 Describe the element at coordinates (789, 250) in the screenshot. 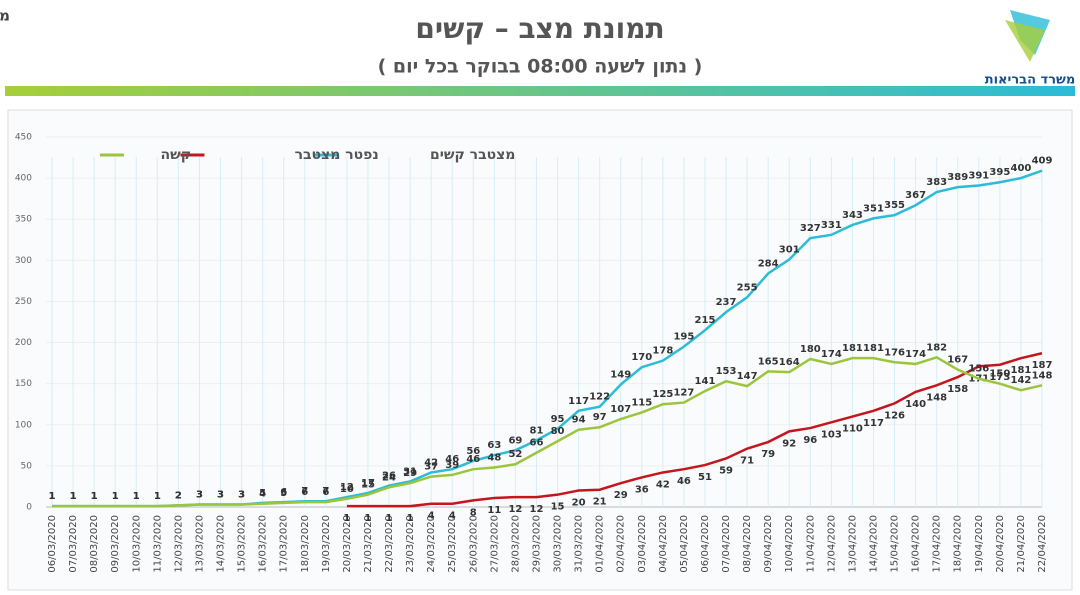

I see `data-label: 301` at that location.